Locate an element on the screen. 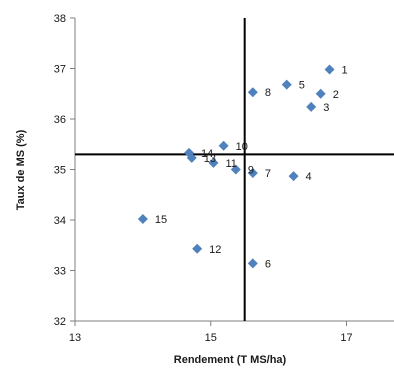  x-axis-ticks: 13 15 17 is located at coordinates (211, 332).